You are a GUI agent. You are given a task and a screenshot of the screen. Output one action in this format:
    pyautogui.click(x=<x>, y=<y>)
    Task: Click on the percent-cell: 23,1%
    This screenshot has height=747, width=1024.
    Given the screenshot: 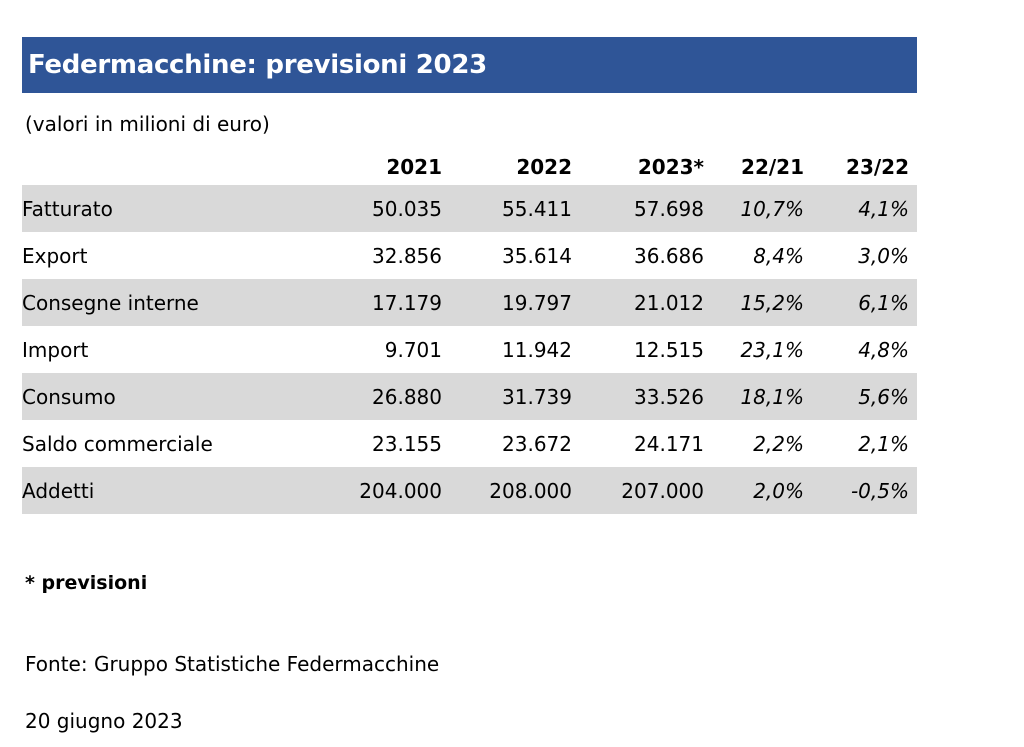 What is the action you would take?
    pyautogui.click(x=772, y=349)
    